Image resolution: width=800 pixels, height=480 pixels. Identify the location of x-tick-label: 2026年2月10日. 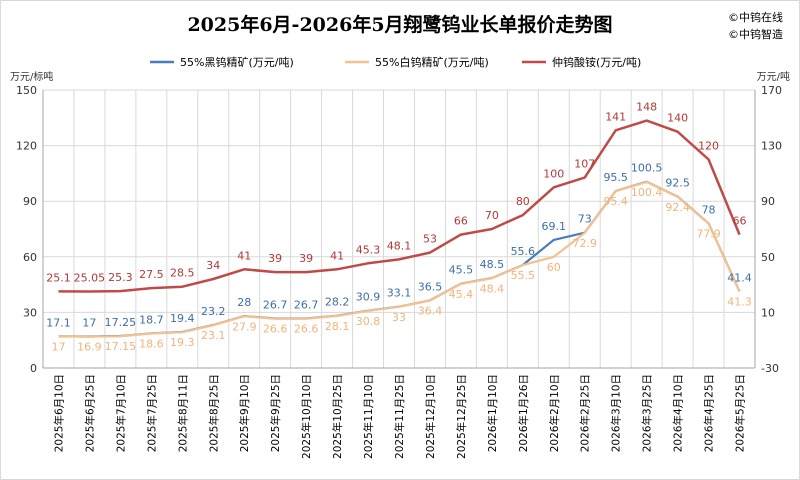
(554, 413).